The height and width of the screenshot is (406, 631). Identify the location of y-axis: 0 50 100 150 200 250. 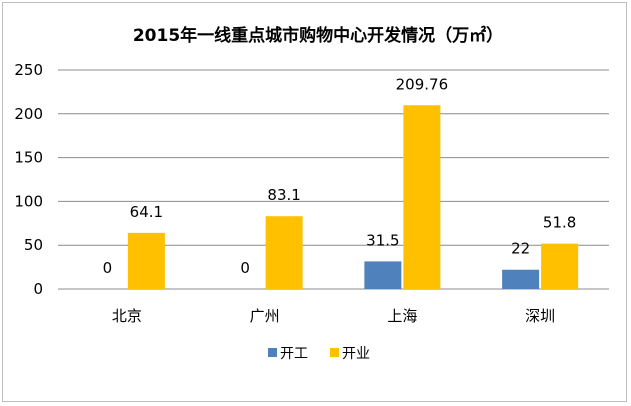
(28, 179).